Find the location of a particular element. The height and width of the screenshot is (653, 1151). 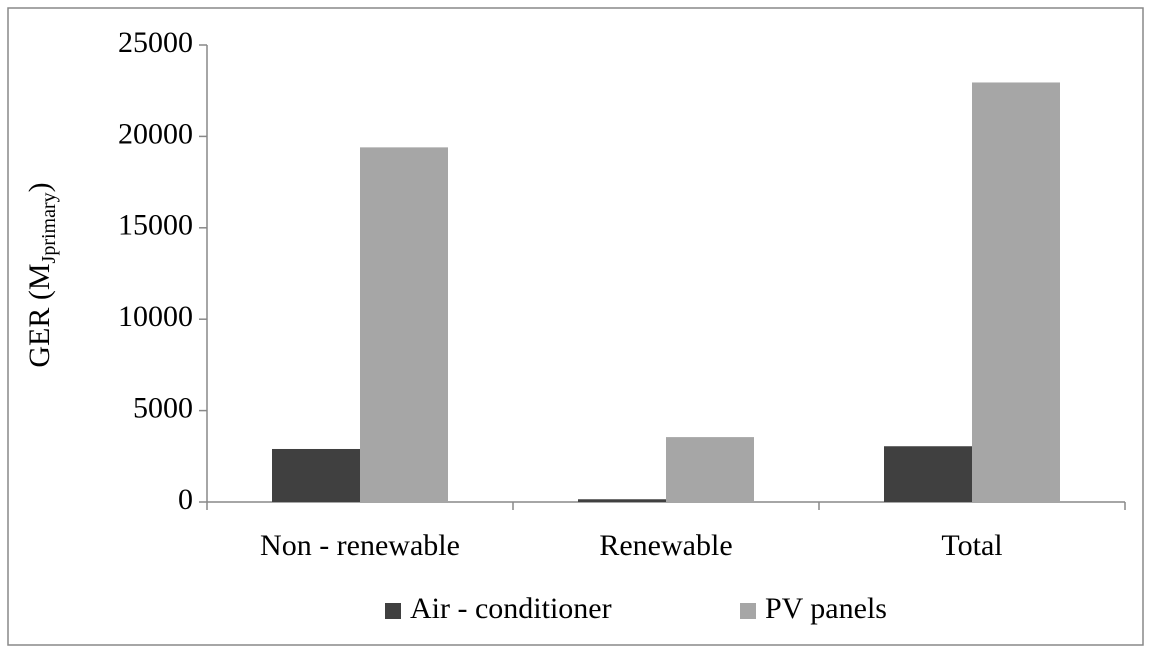

y-tick-label: 0 is located at coordinates (185, 499).